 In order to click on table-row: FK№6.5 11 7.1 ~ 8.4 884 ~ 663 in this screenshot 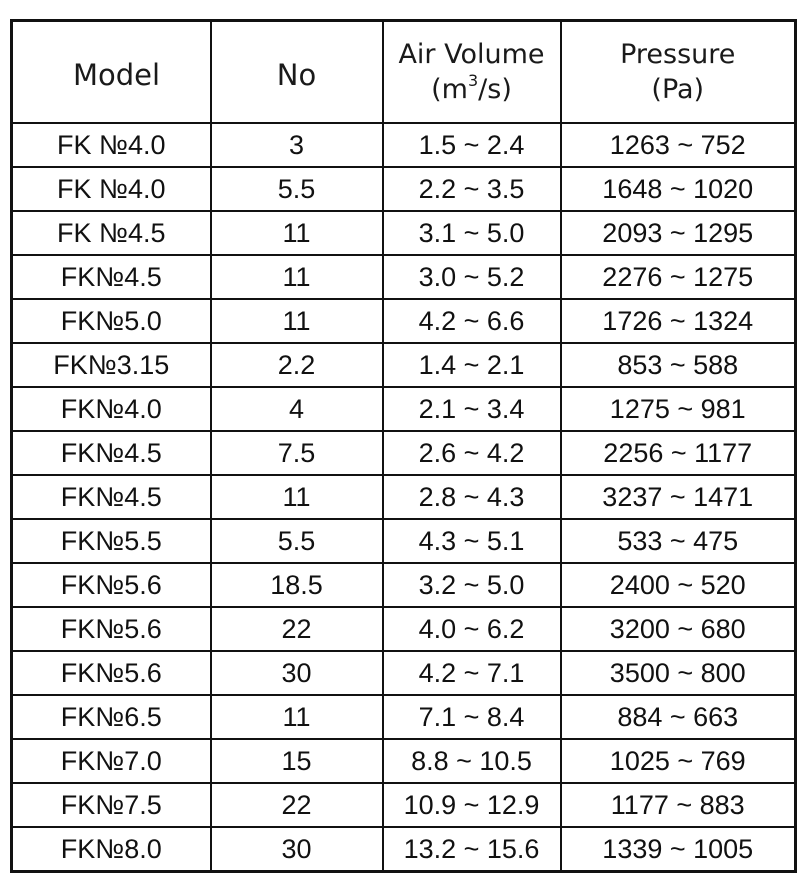, I will do `click(403, 717)`.